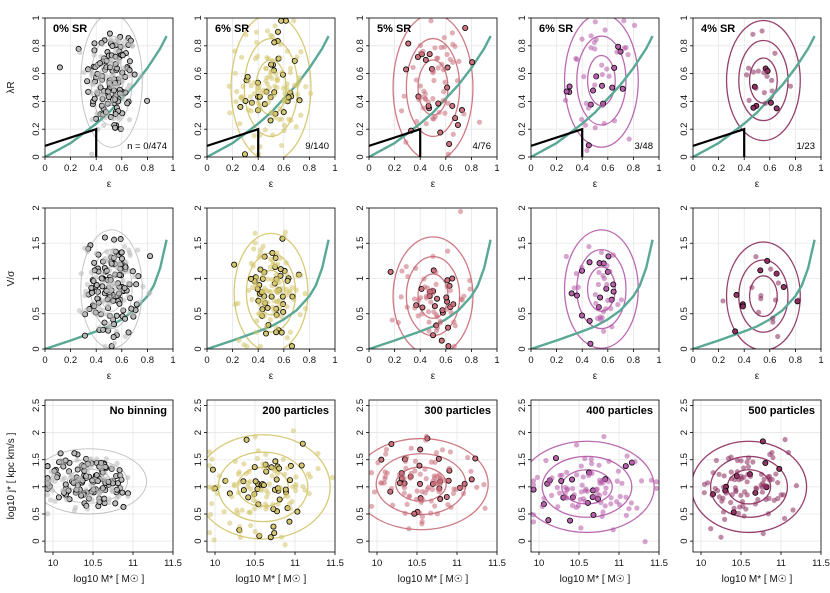 The width and height of the screenshot is (830, 593). Describe the element at coordinates (271, 184) in the screenshot. I see `x-axis-label: ε` at that location.